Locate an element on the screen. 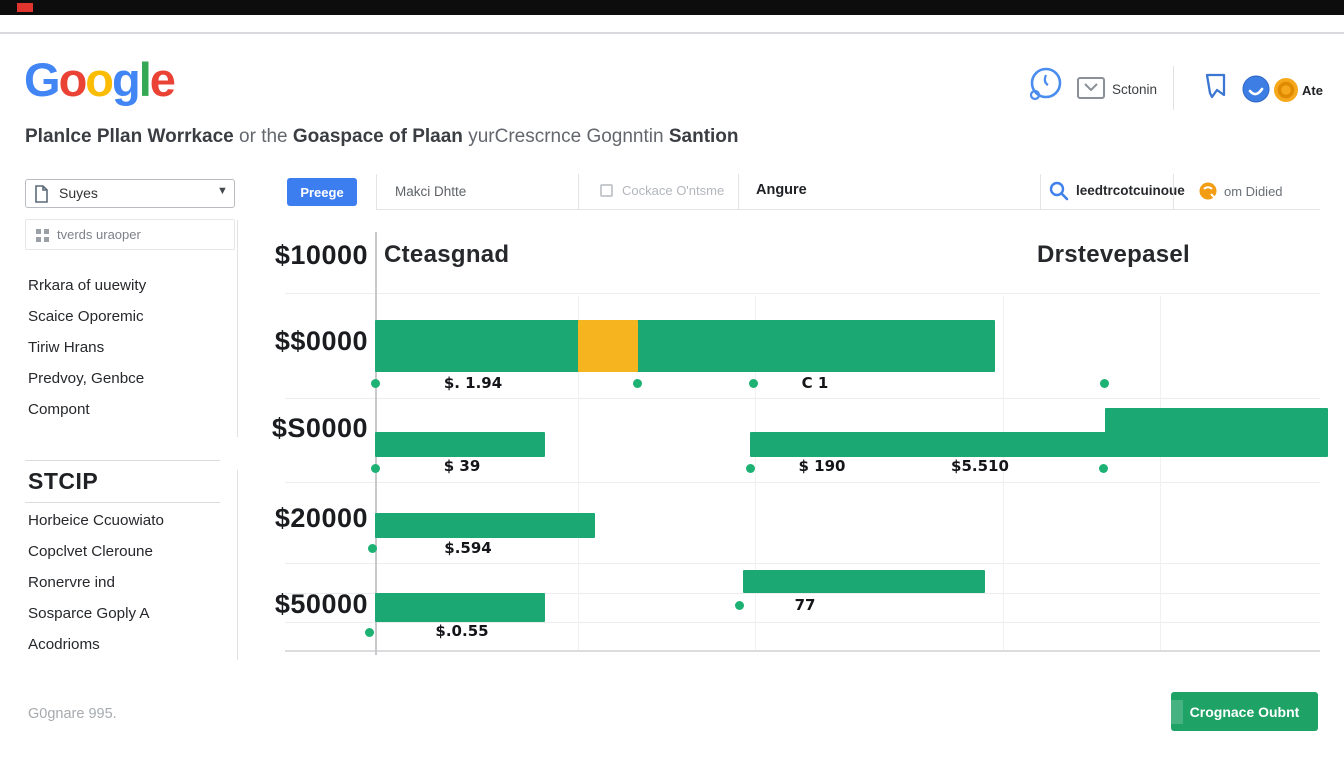 The width and height of the screenshot is (1344, 768). search-label: leedtrcotcuinoue is located at coordinates (1130, 190).